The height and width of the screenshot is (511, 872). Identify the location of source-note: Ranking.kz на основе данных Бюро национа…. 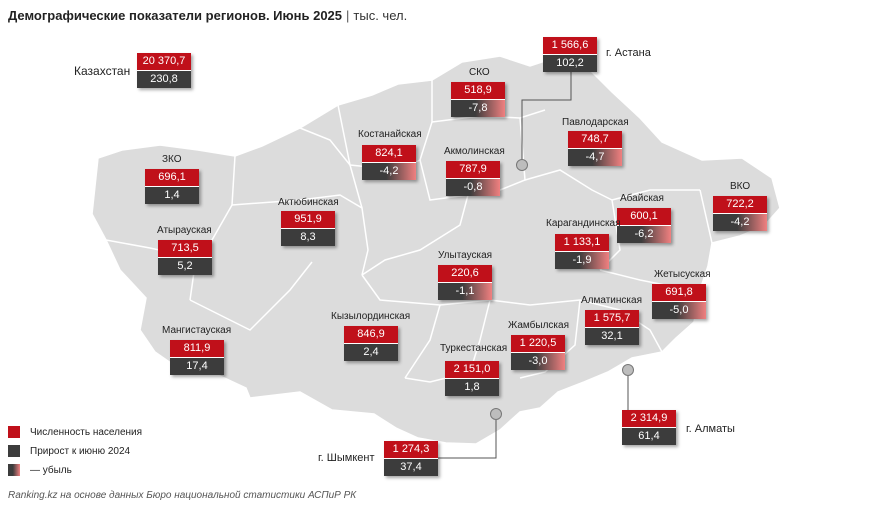
(182, 495).